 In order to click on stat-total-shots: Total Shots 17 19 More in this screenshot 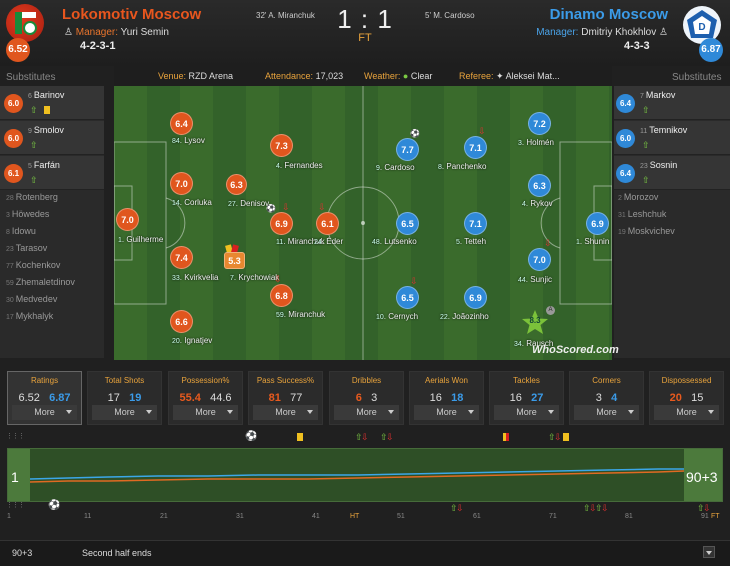, I will do `click(124, 398)`.